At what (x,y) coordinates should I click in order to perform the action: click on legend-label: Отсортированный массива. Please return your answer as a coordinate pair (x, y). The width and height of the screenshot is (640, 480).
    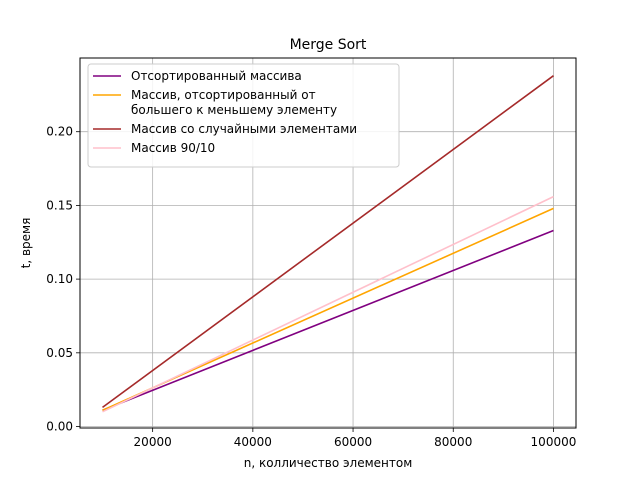
    Looking at the image, I should click on (216, 76).